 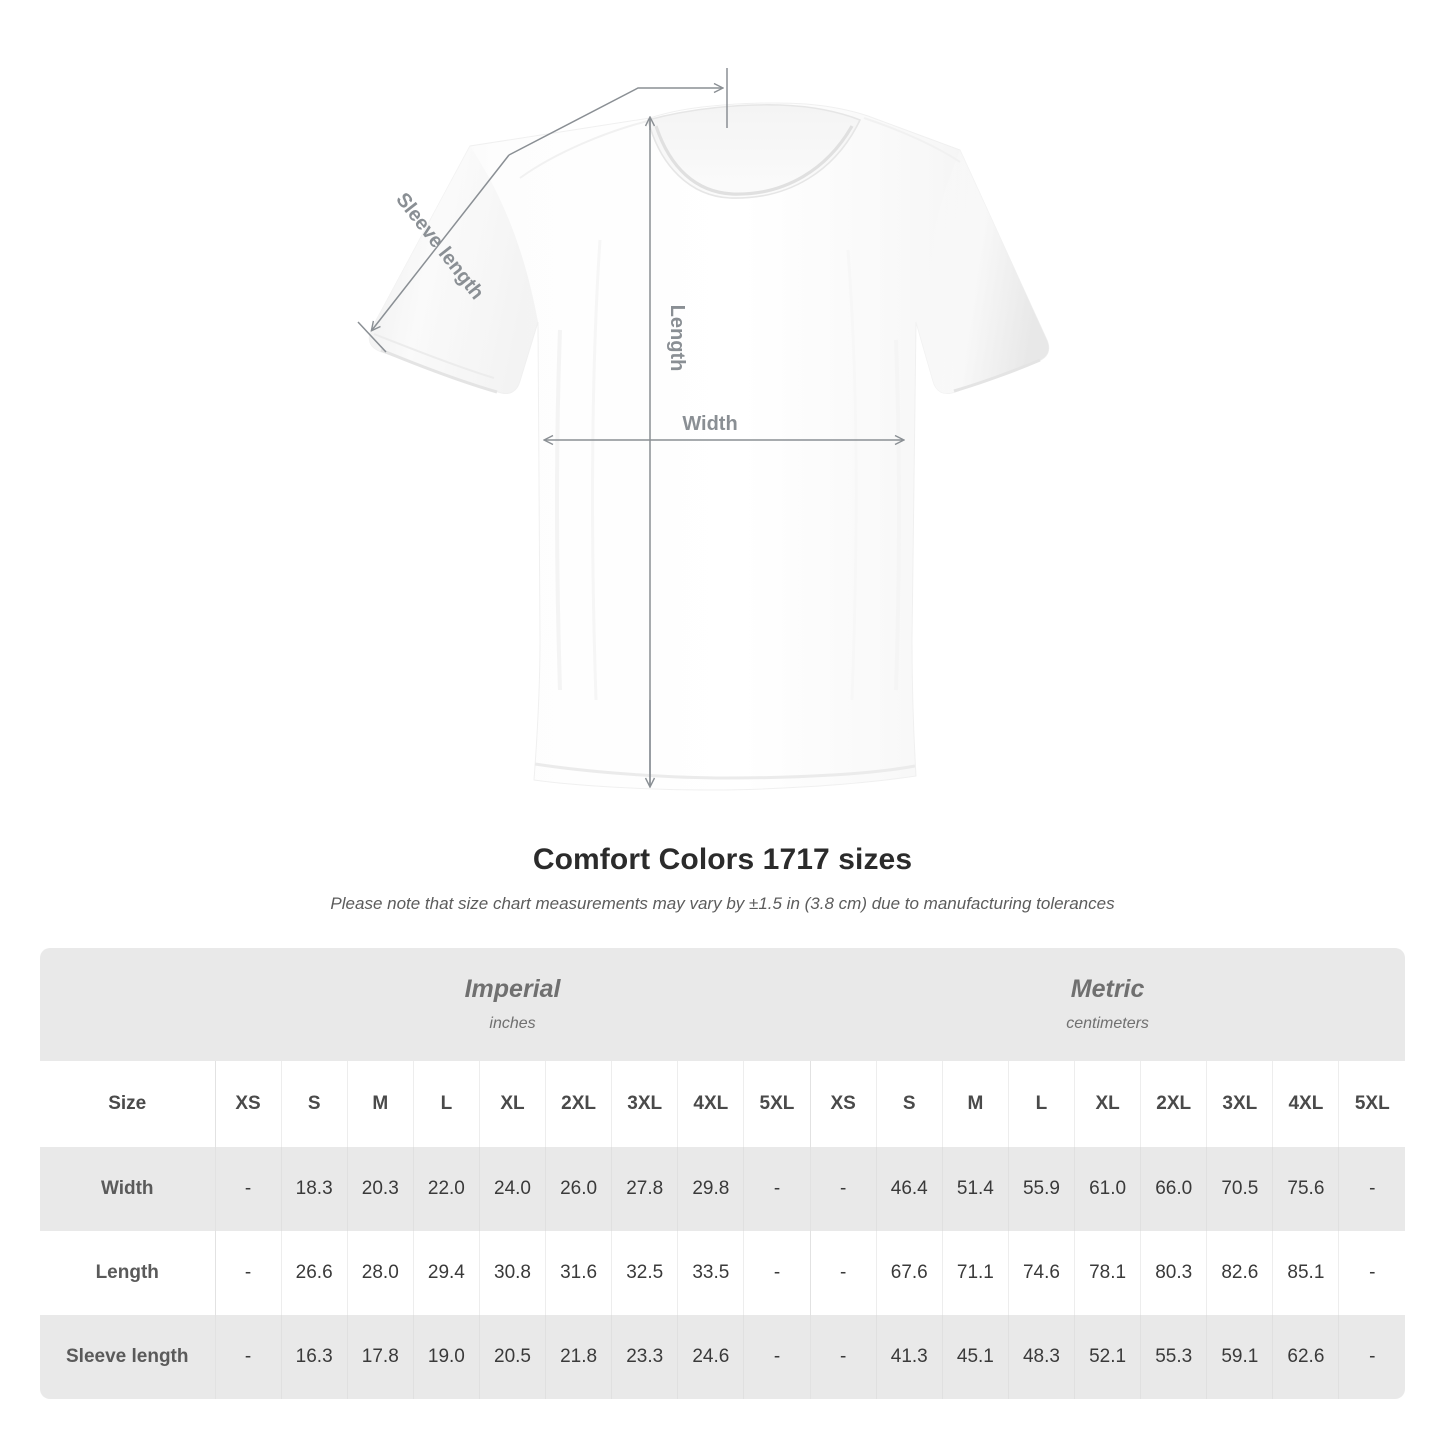 What do you see at coordinates (1372, 1189) in the screenshot?
I see `cell-metric-width-5xl: -` at bounding box center [1372, 1189].